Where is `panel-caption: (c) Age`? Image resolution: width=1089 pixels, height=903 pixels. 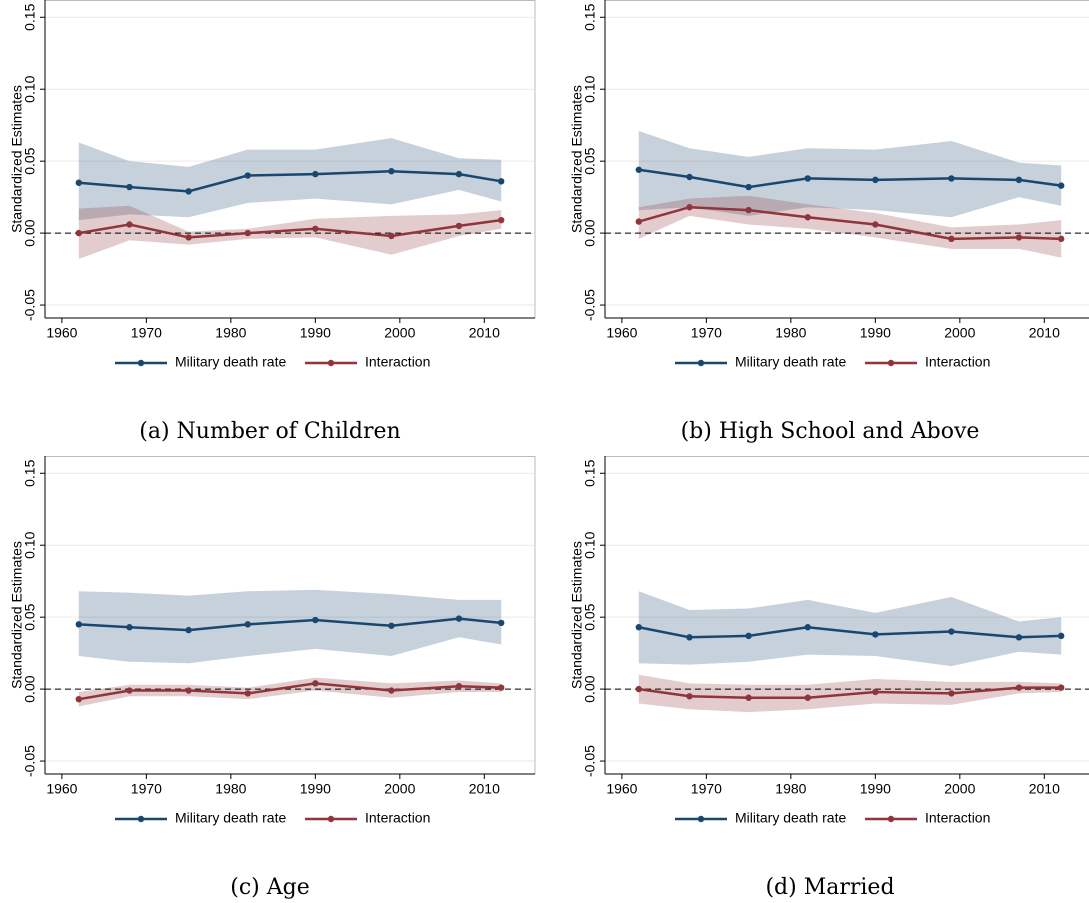
panel-caption: (c) Age is located at coordinates (269, 887).